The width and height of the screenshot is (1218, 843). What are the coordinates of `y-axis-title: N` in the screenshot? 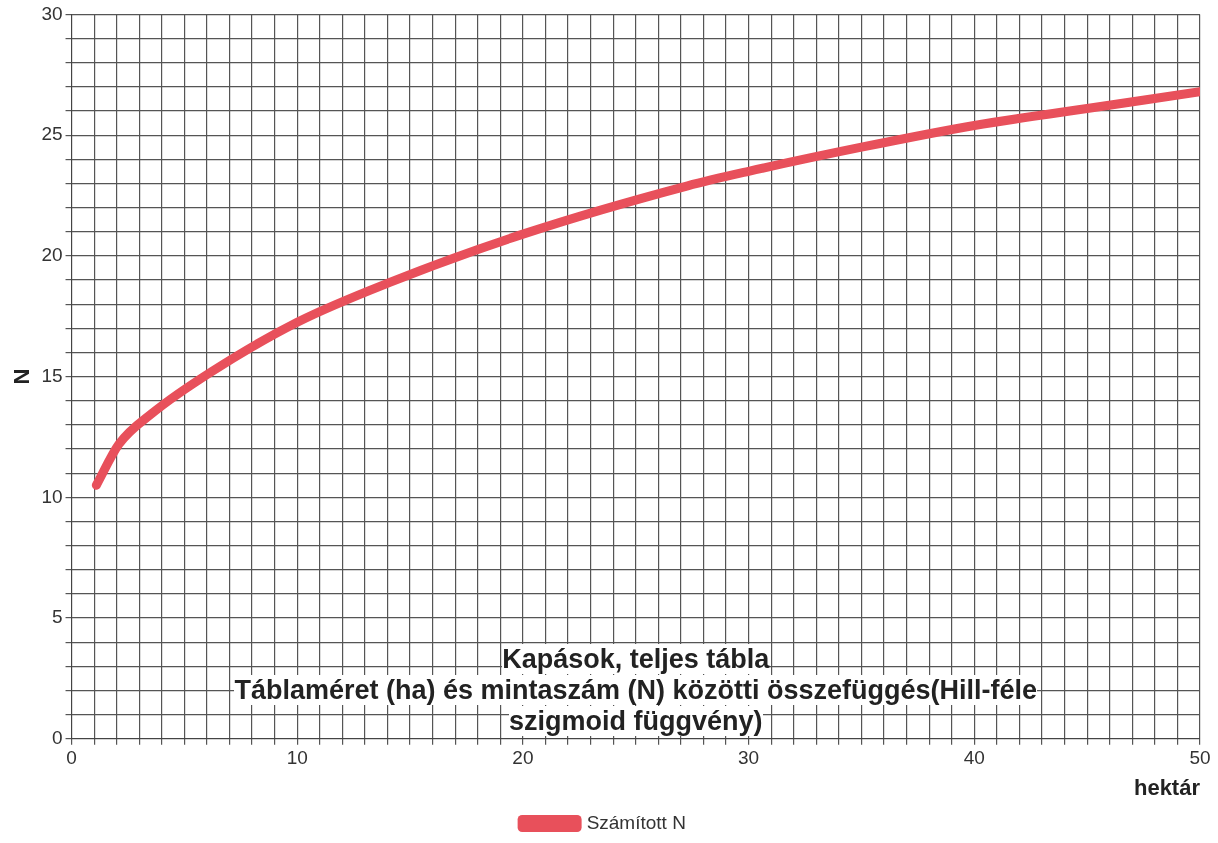 It's located at (22, 376).